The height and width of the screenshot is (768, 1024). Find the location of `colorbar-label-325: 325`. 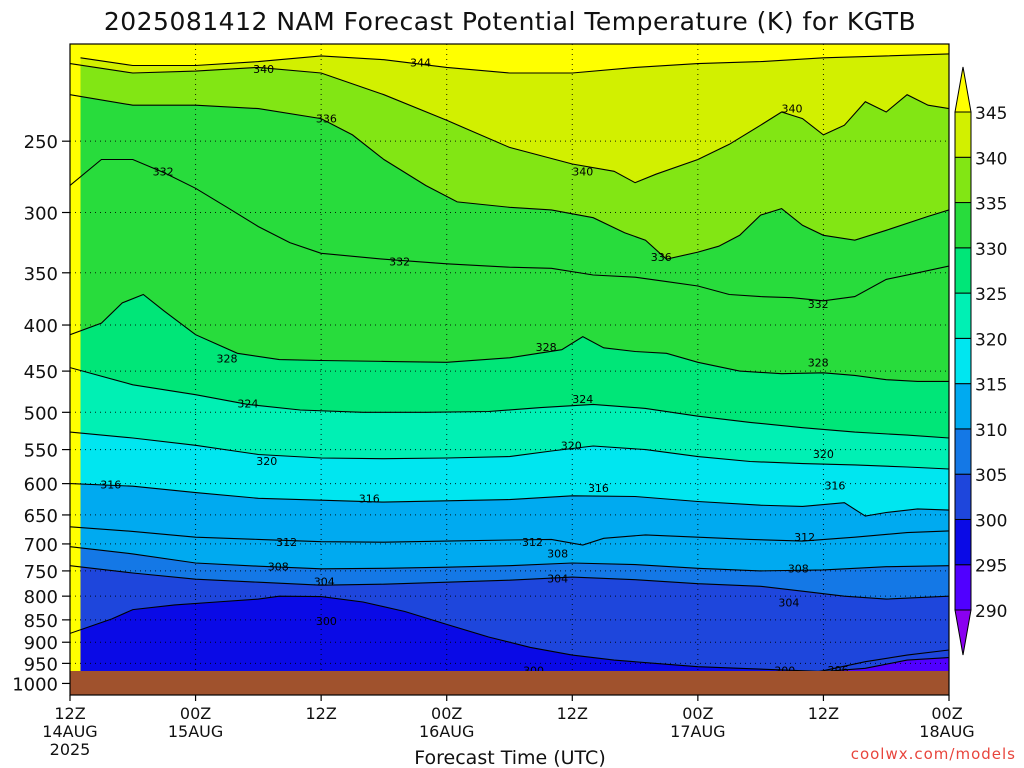

colorbar-label-325: 325 is located at coordinates (991, 295).